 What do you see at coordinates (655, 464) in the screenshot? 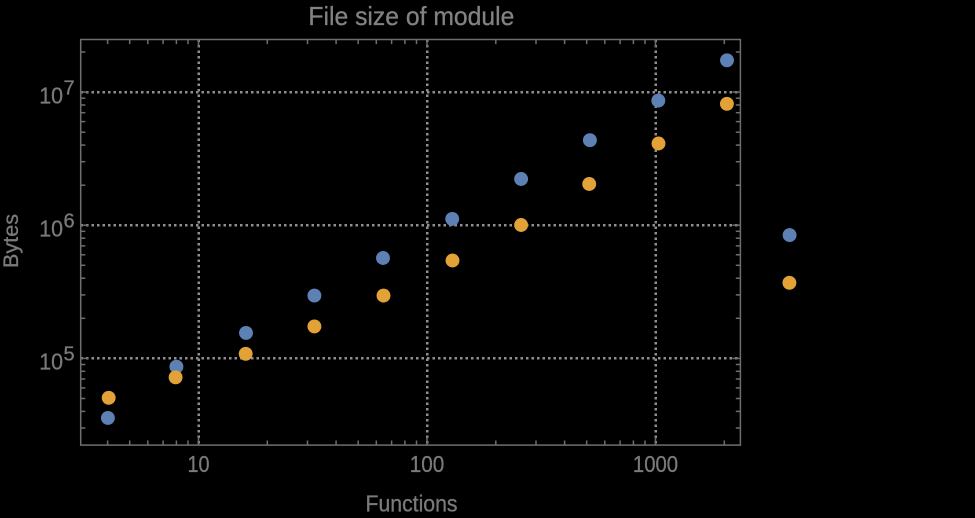
I see `svg-text: 1000` at bounding box center [655, 464].